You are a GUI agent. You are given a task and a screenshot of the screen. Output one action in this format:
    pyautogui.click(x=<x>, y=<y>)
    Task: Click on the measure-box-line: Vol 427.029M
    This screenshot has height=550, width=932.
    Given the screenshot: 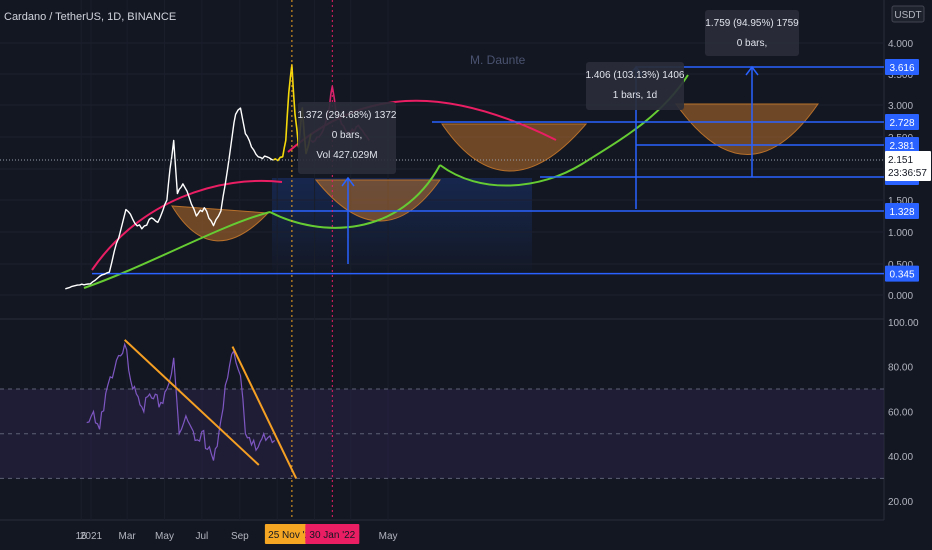 What is the action you would take?
    pyautogui.click(x=346, y=155)
    